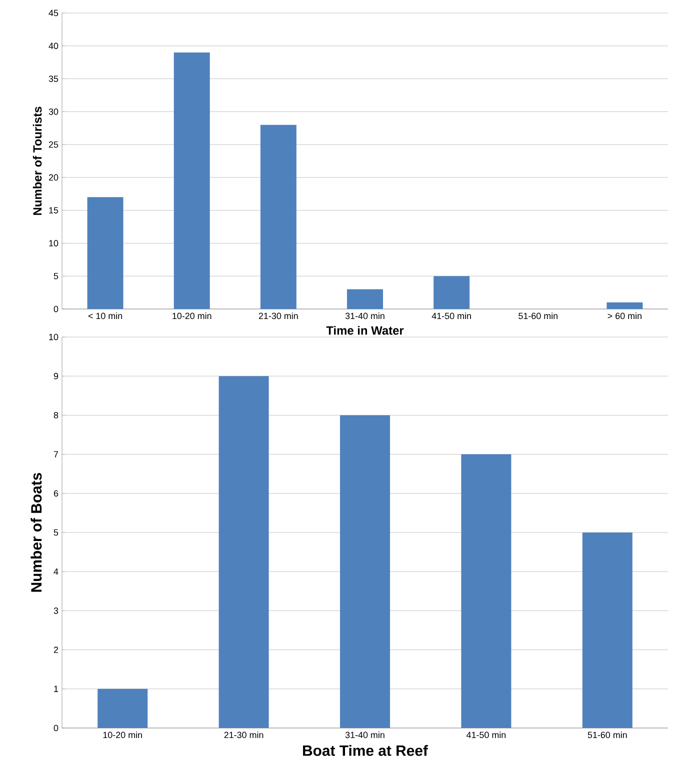 Image resolution: width=674 pixels, height=771 pixels. I want to click on y-tick-label: 25, so click(53, 144).